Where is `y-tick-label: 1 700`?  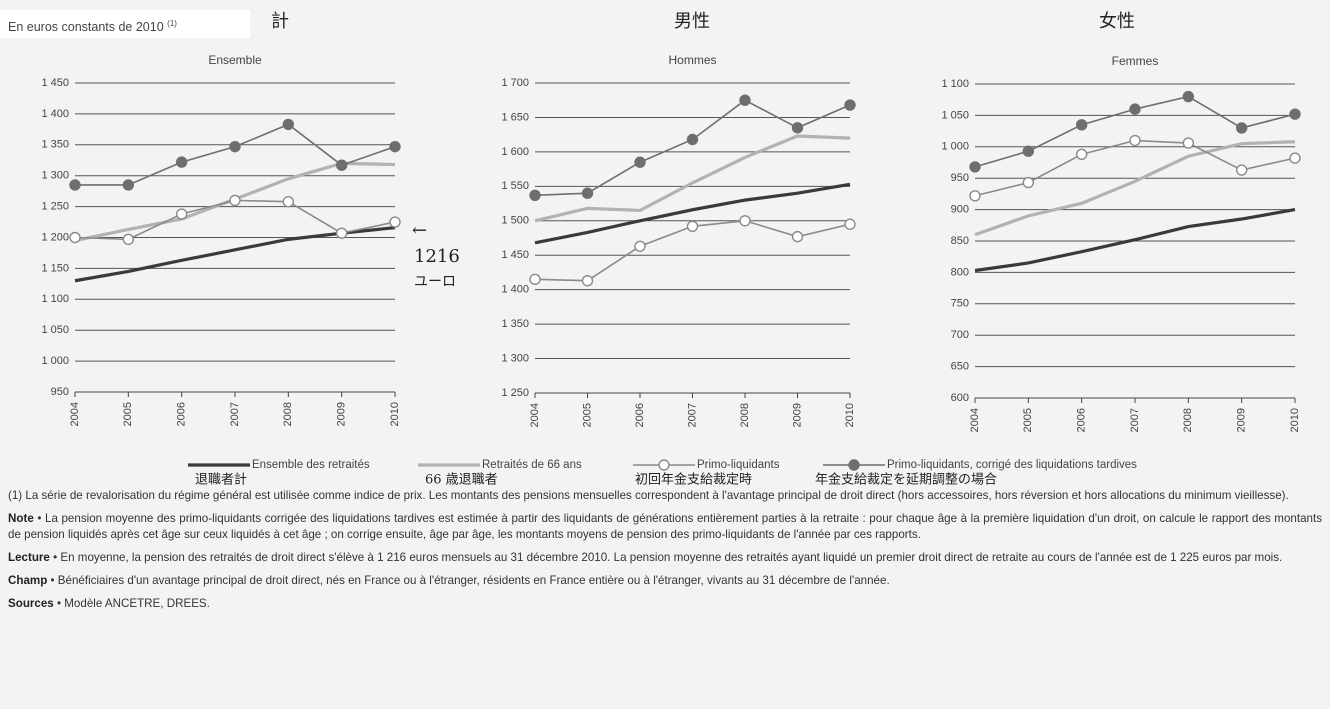 y-tick-label: 1 700 is located at coordinates (515, 83).